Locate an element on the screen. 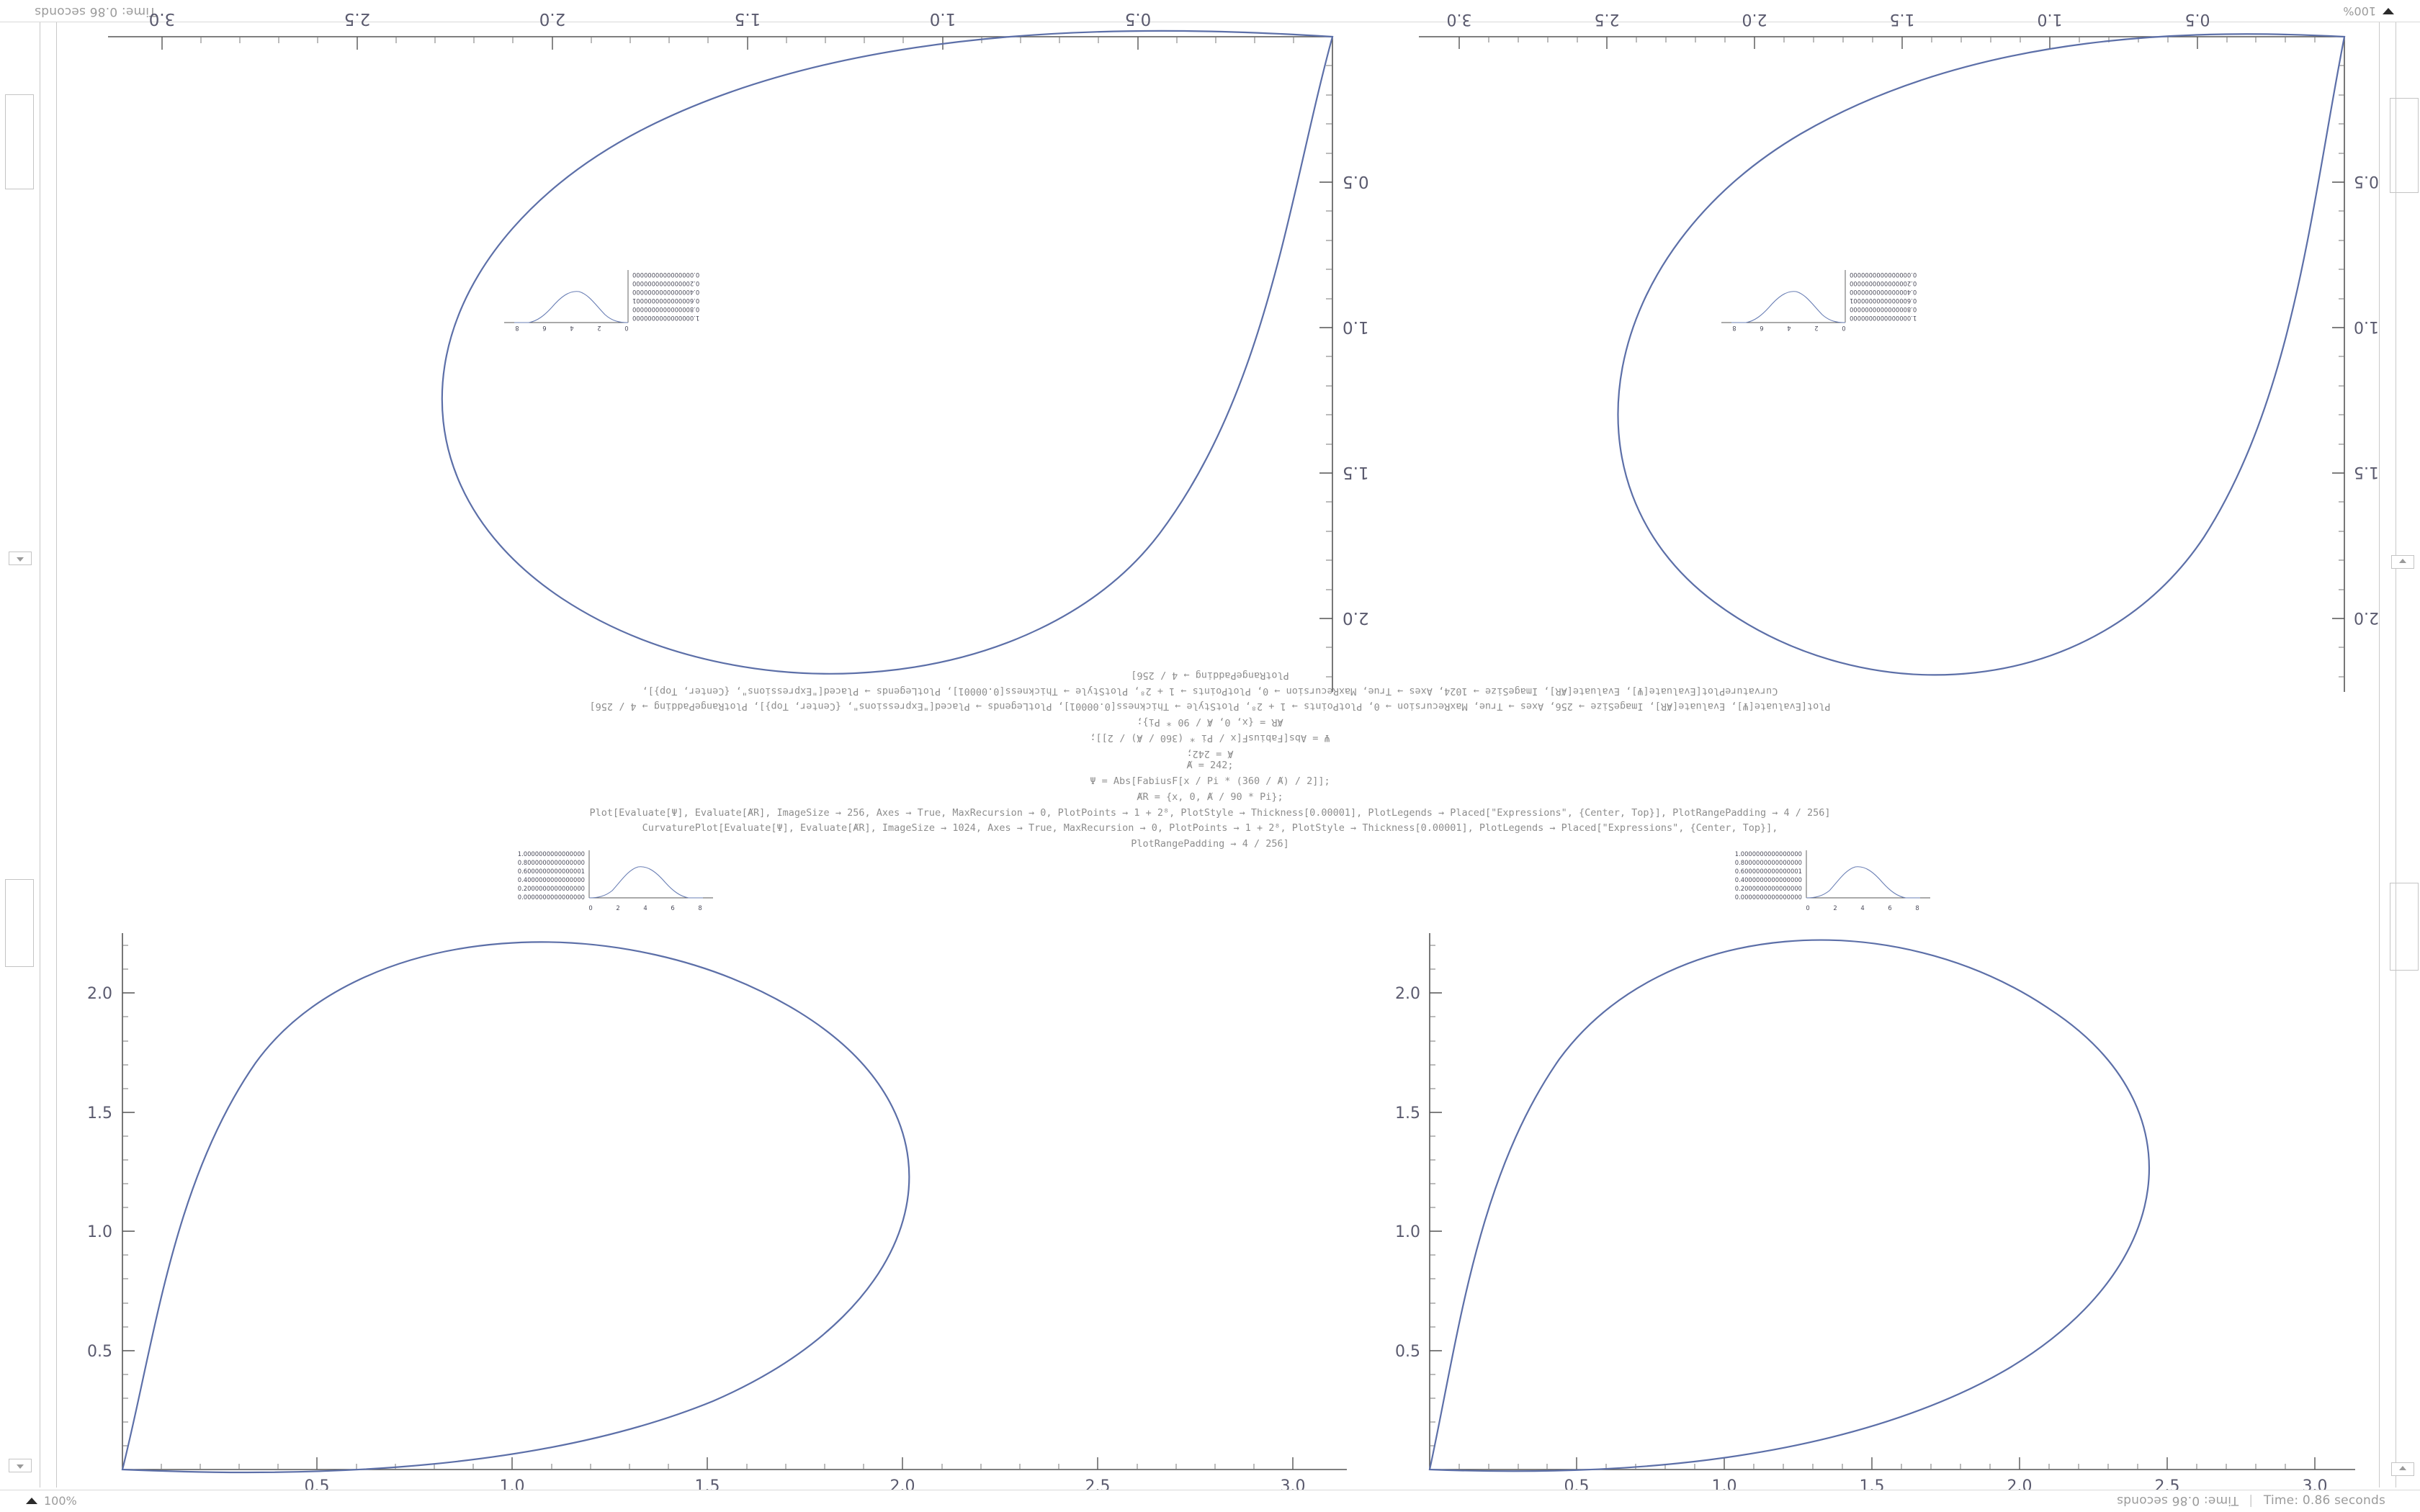 This screenshot has height=1512, width=2420. zoom-level-label-2: 100% is located at coordinates (60, 1501).